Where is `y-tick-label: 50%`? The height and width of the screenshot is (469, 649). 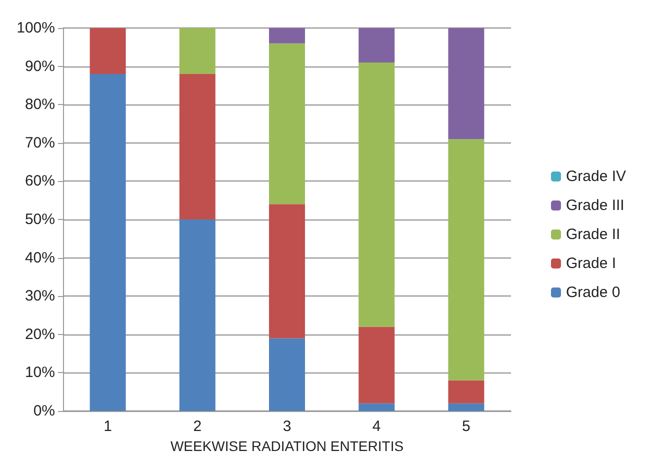
y-tick-label: 50% is located at coordinates (39, 219).